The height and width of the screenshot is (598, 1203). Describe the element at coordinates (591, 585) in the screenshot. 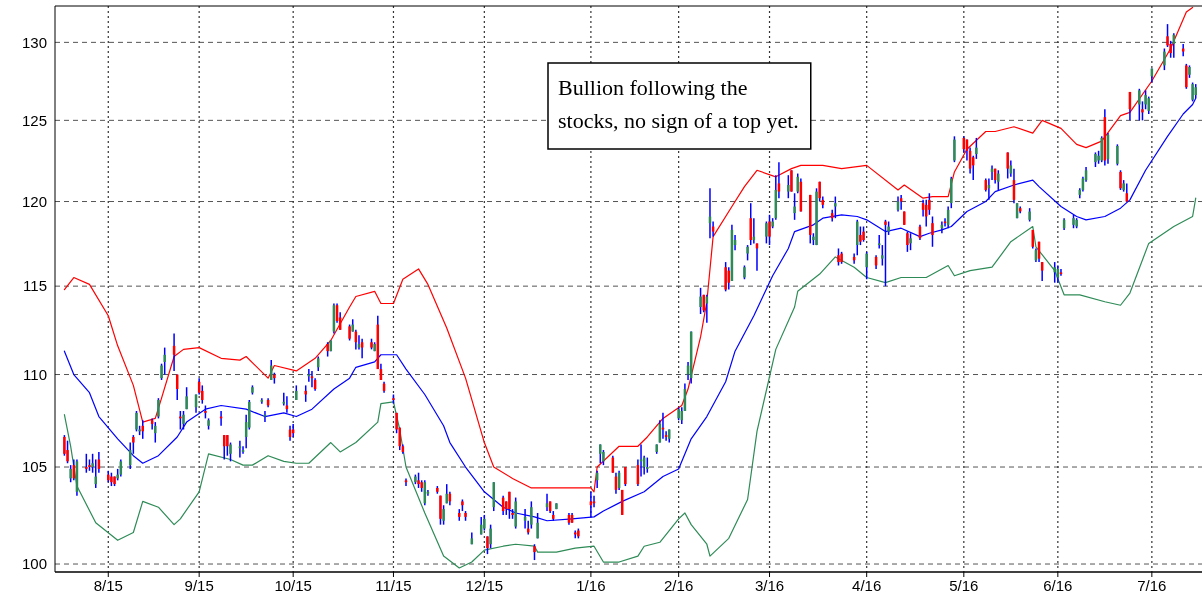

I see `x-tick-label: 1/16` at that location.